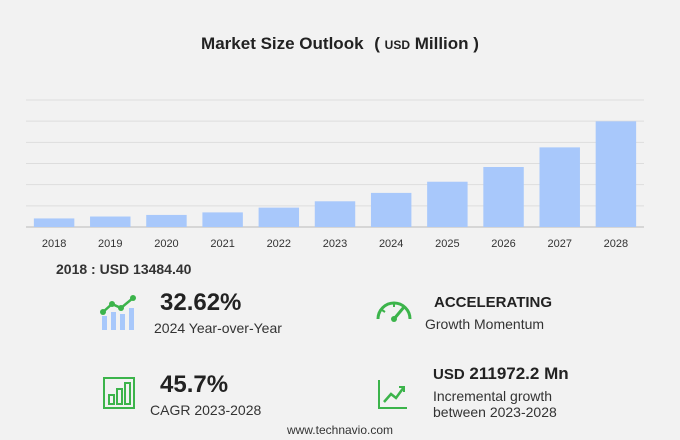 This screenshot has height=440, width=680. I want to click on x-tick-label: 2022, so click(279, 244).